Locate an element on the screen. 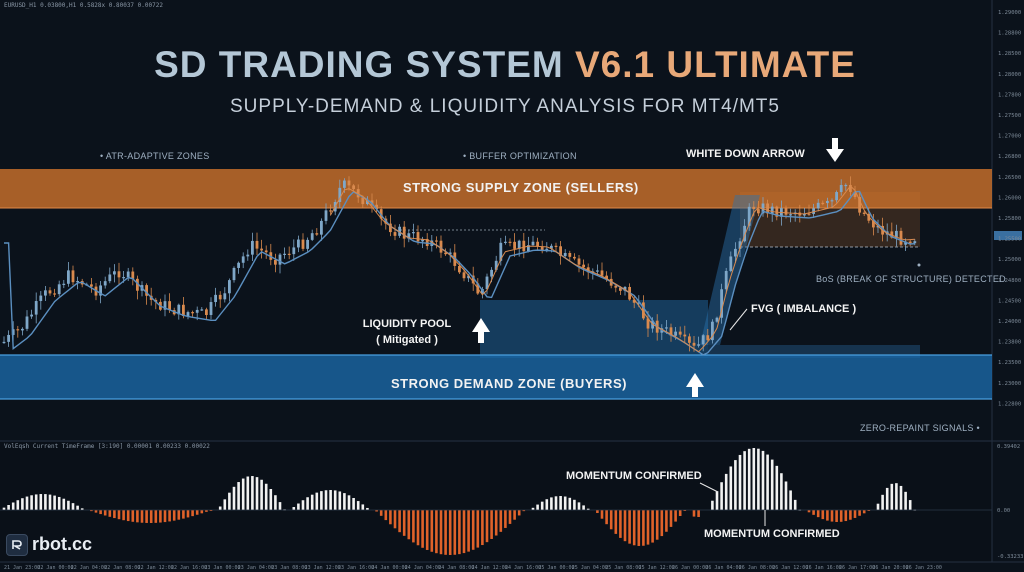 This screenshot has width=1024, height=572. price-axis-label: 1.27500 is located at coordinates (1009, 116).